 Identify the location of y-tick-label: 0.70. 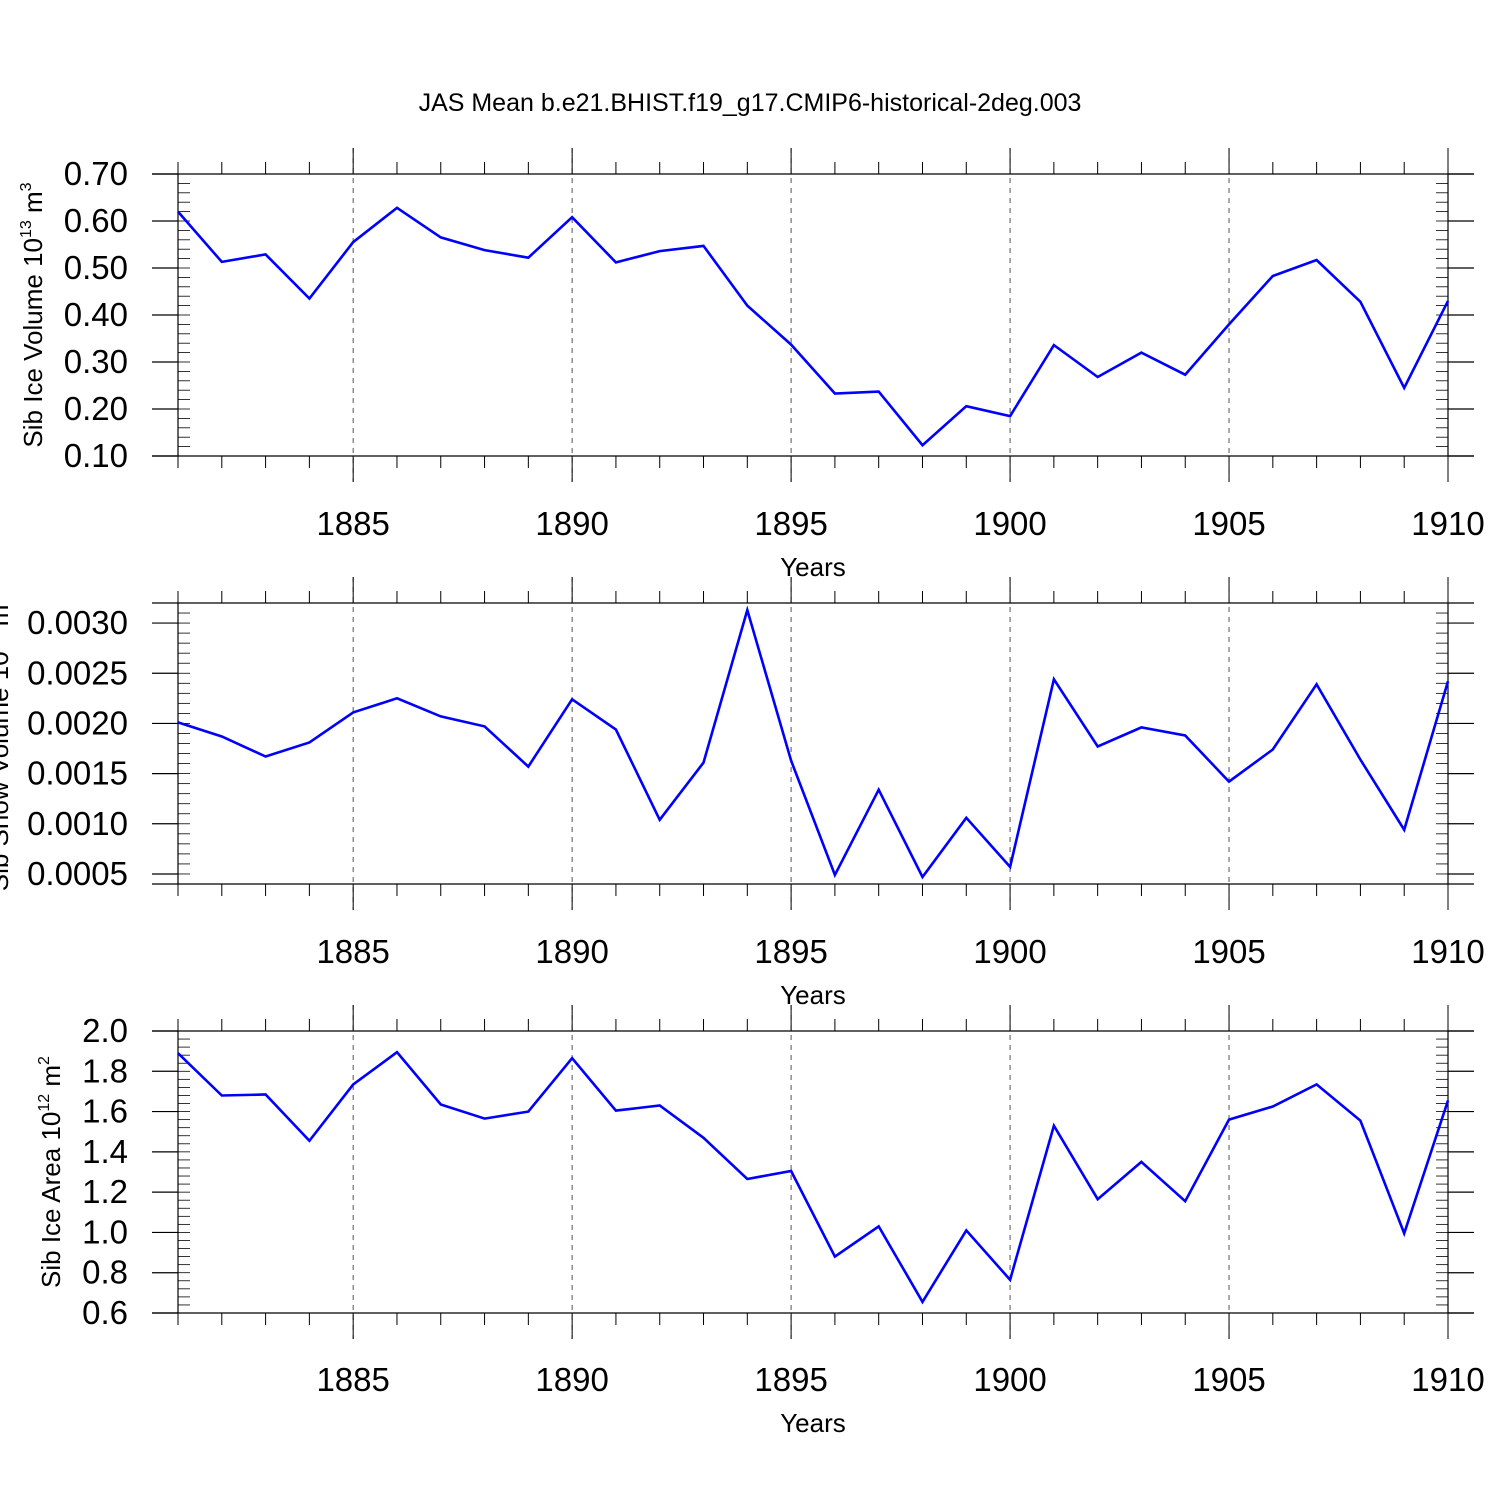
(96, 173).